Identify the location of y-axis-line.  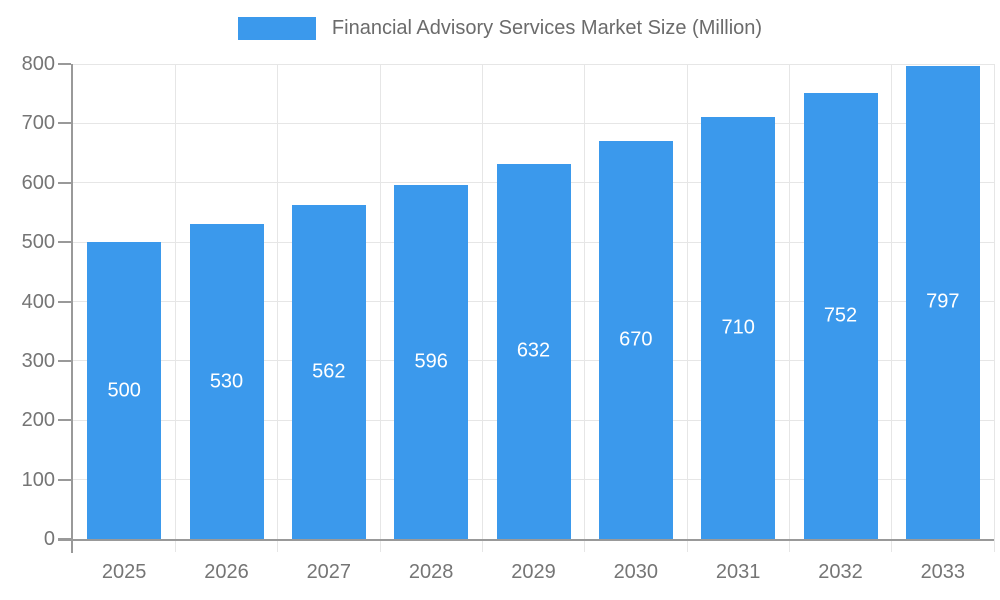
(72, 308).